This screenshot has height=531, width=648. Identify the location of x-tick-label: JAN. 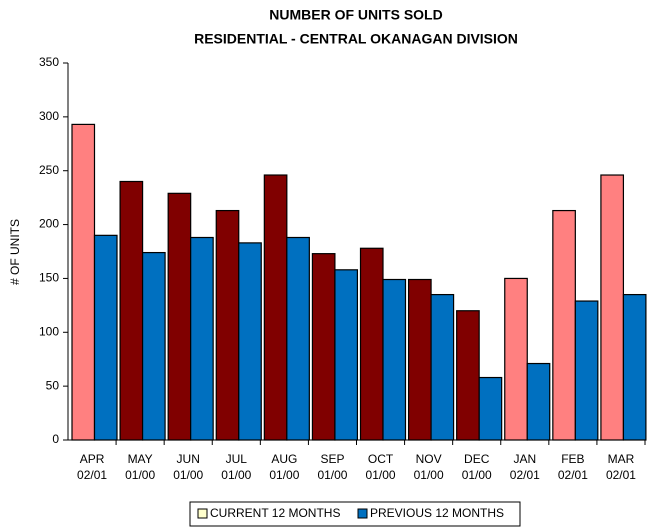
(524, 459).